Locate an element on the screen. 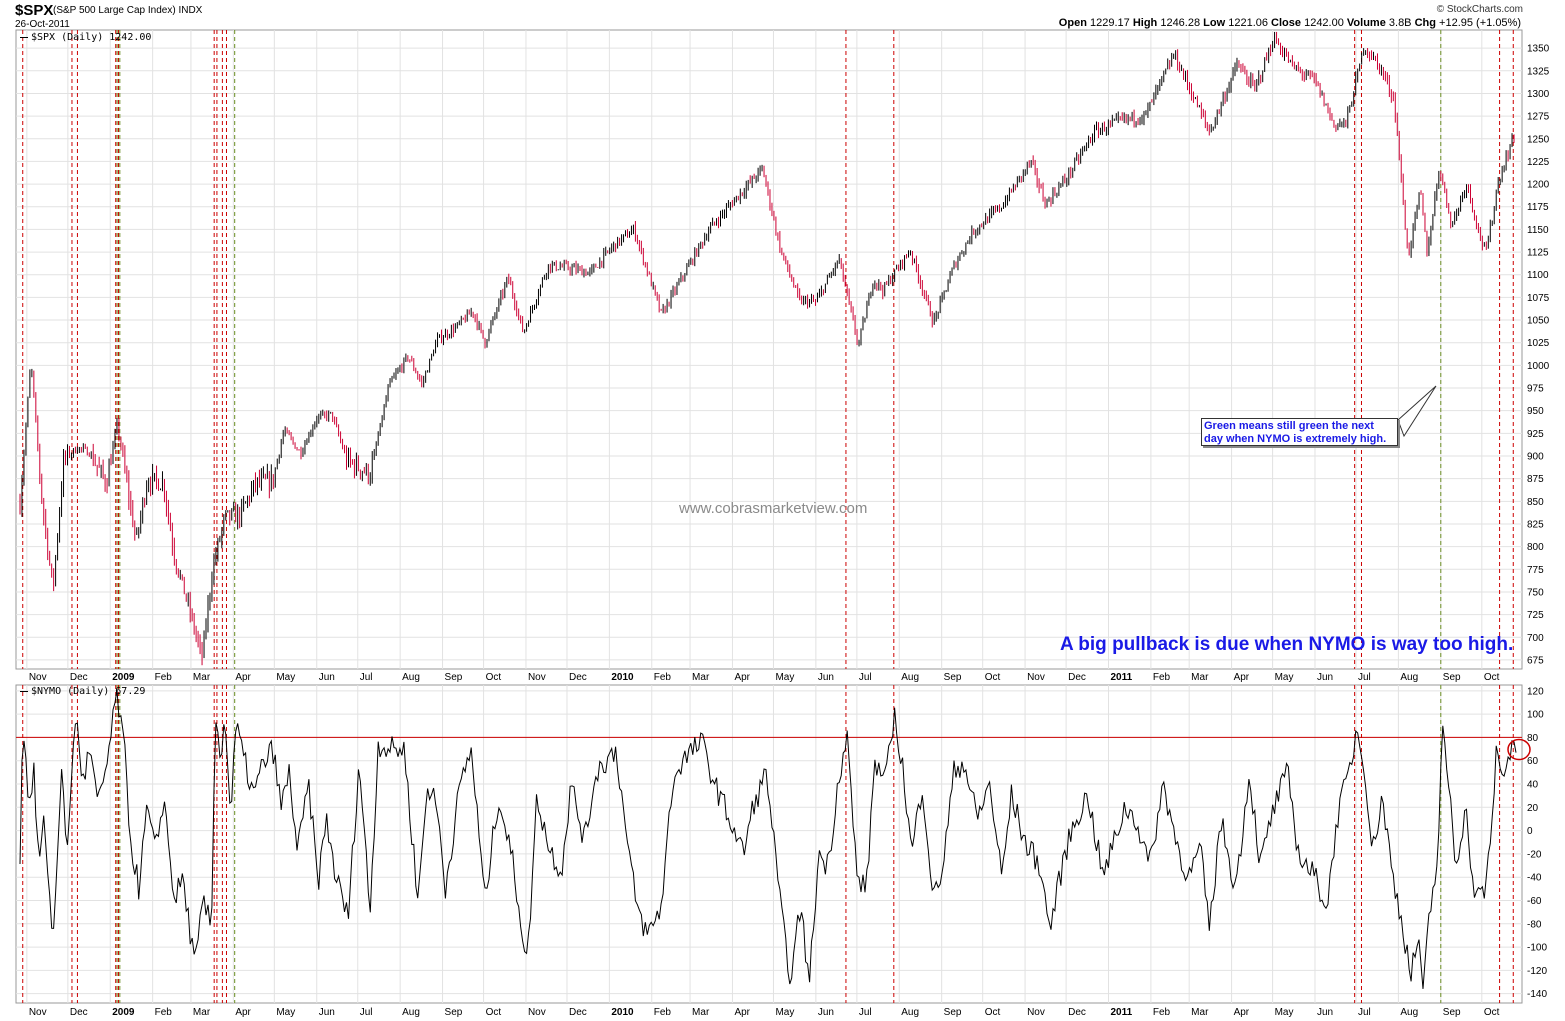  spx-y-tick-label: 725 is located at coordinates (1535, 615).